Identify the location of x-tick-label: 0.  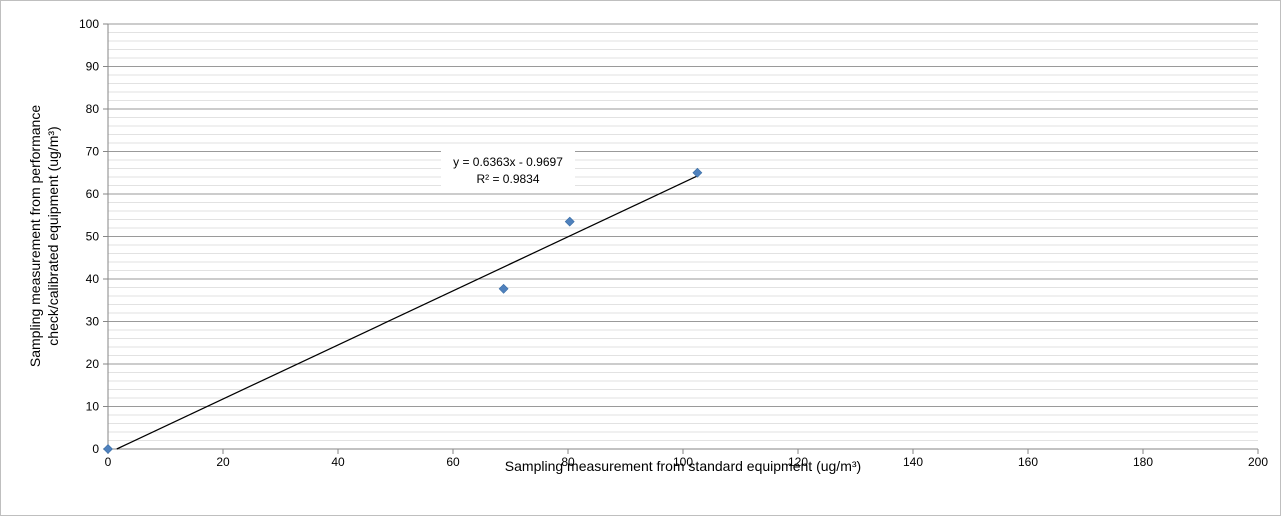
(108, 462).